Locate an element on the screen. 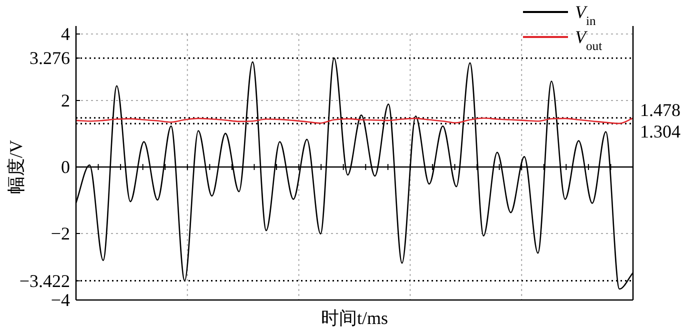 This screenshot has height=330, width=700. legend-label: V$_{in}$ is located at coordinates (585, 15).